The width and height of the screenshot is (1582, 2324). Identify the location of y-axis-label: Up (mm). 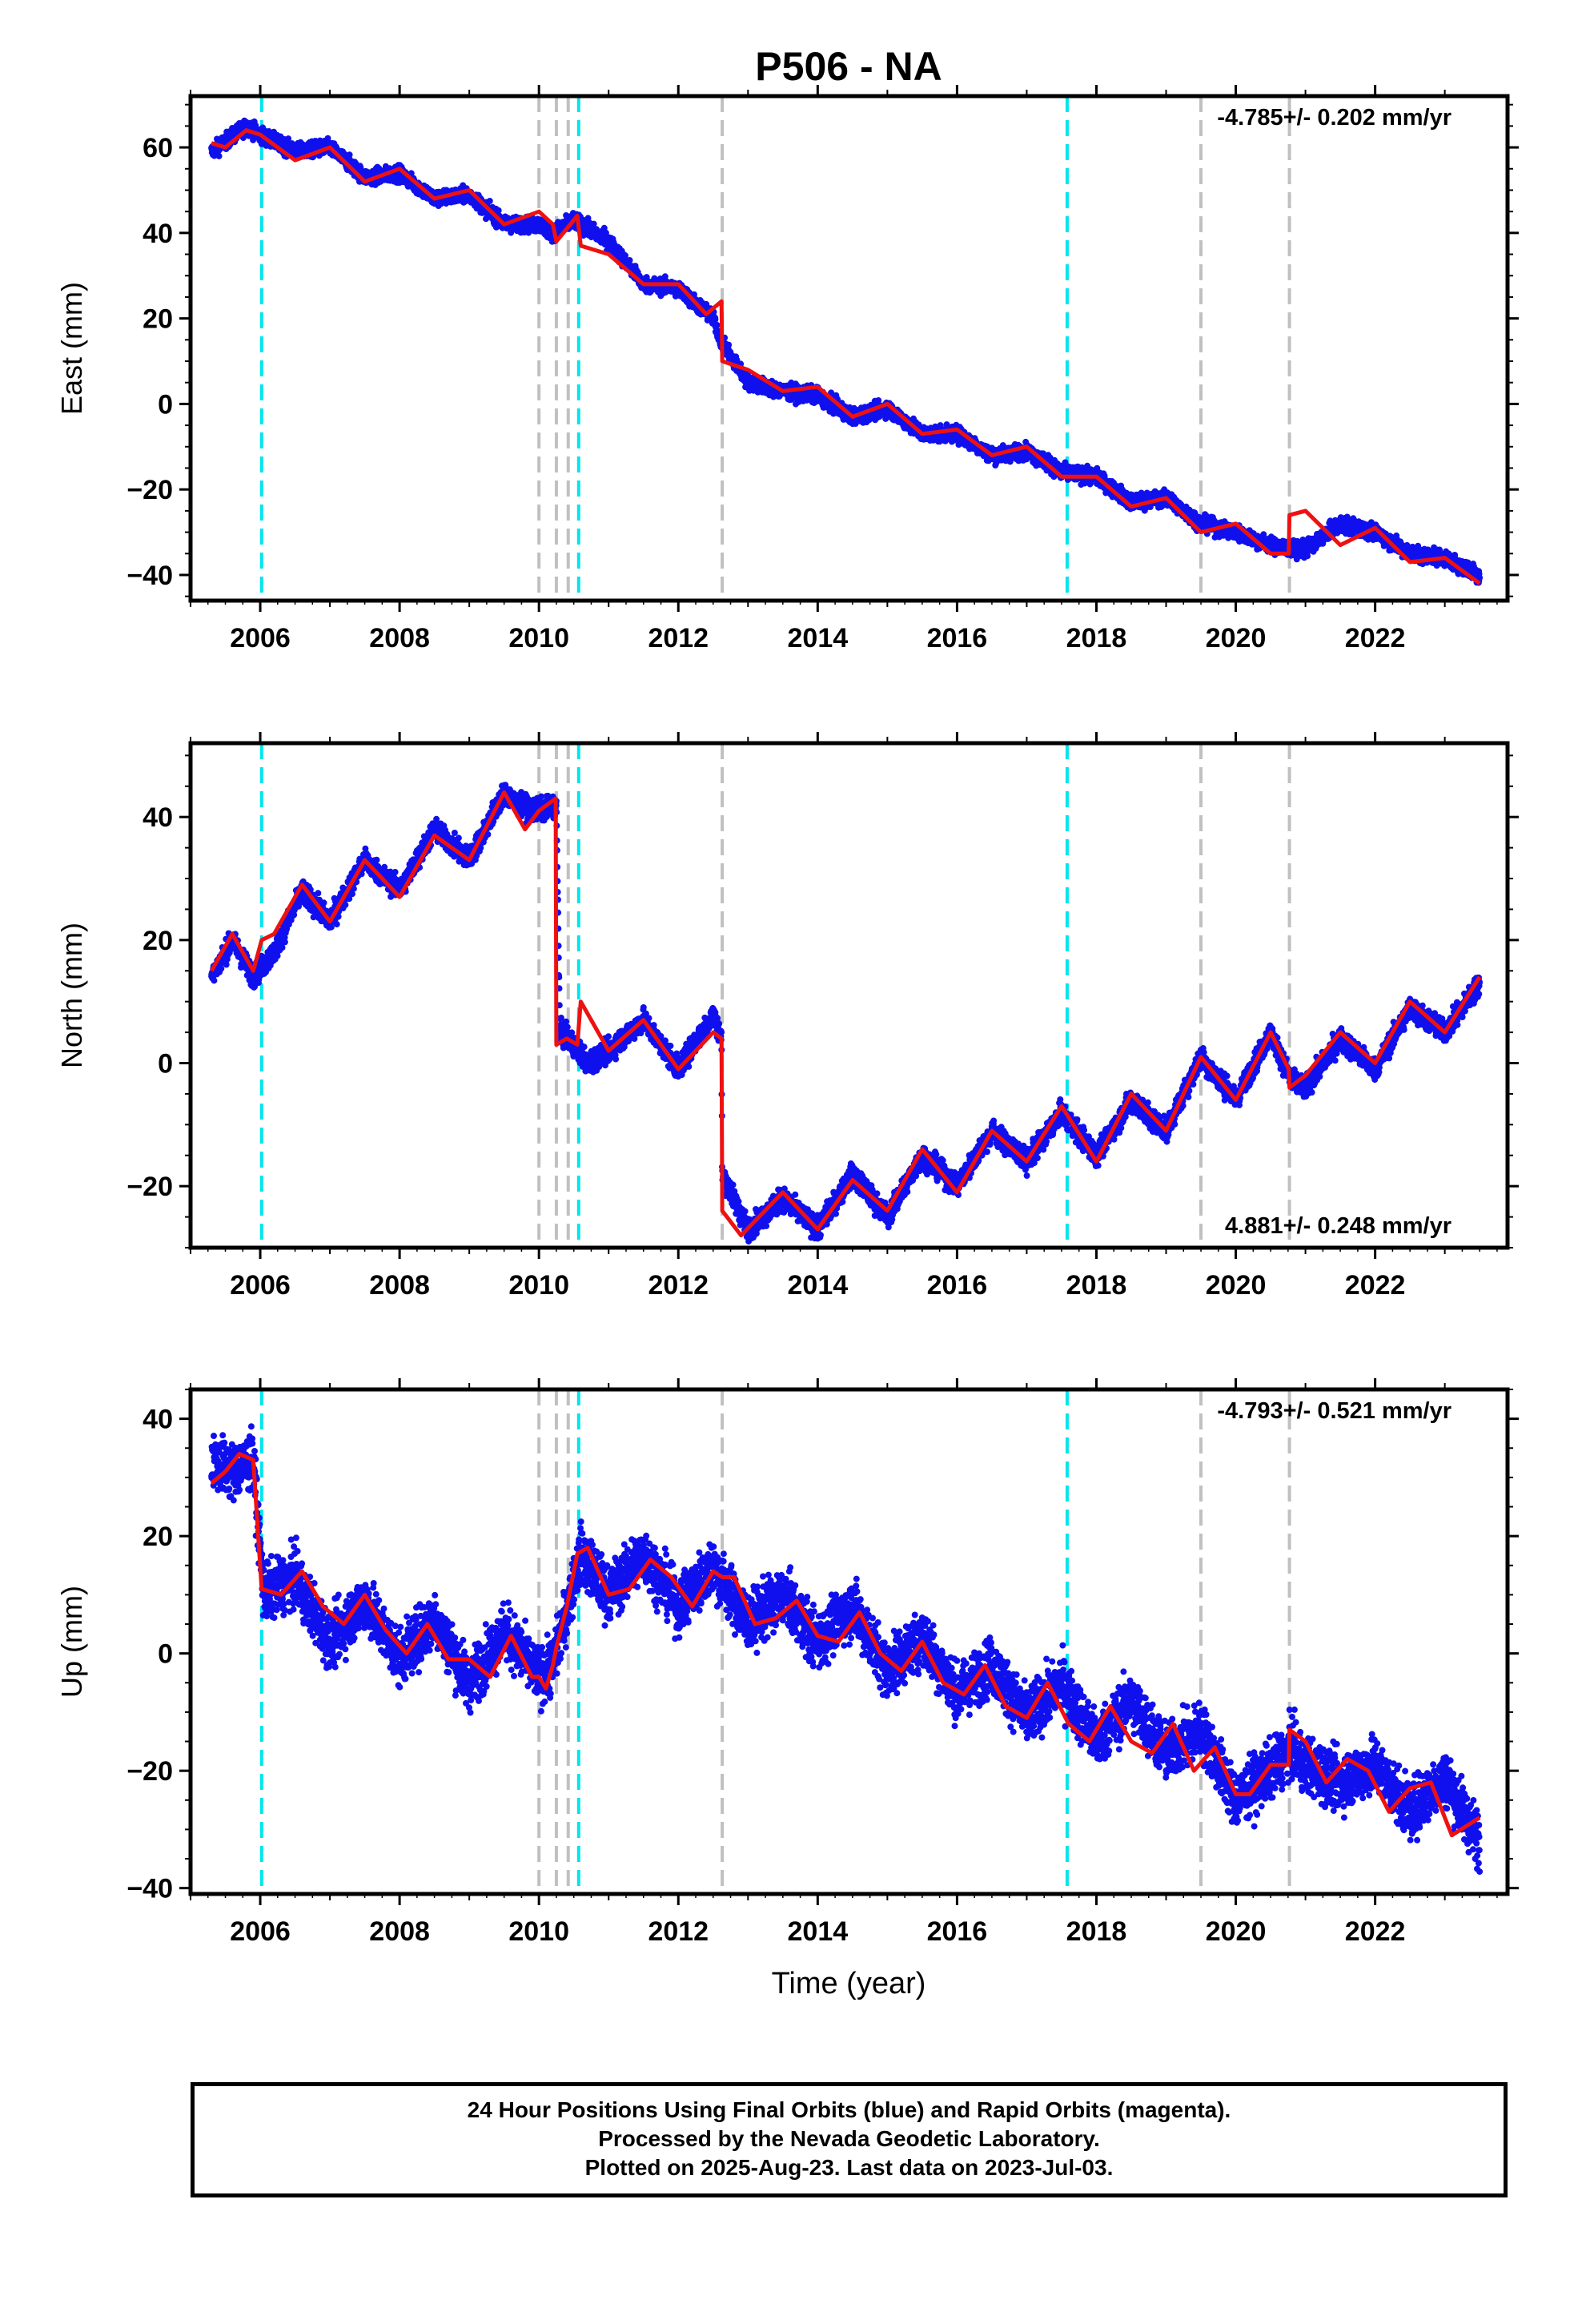
(71, 1642).